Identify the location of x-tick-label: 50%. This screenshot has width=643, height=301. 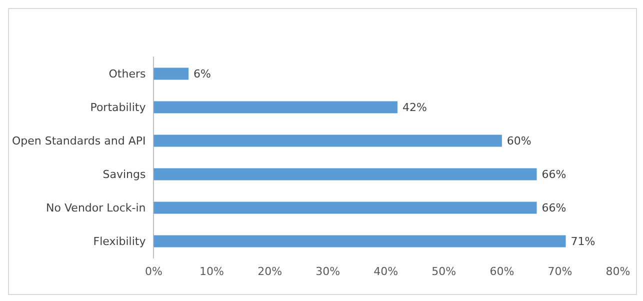
(444, 271).